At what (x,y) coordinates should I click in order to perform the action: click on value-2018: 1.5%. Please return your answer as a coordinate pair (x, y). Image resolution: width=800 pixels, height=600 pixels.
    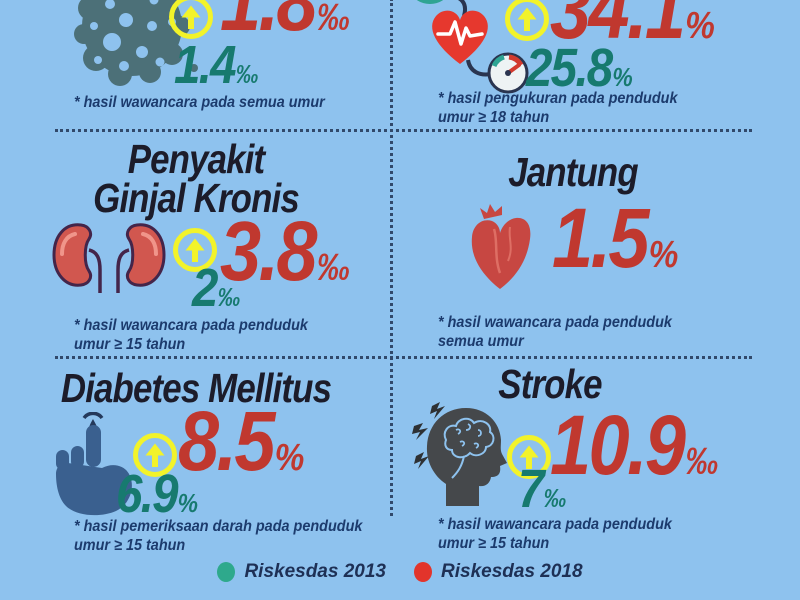
    Looking at the image, I should click on (615, 238).